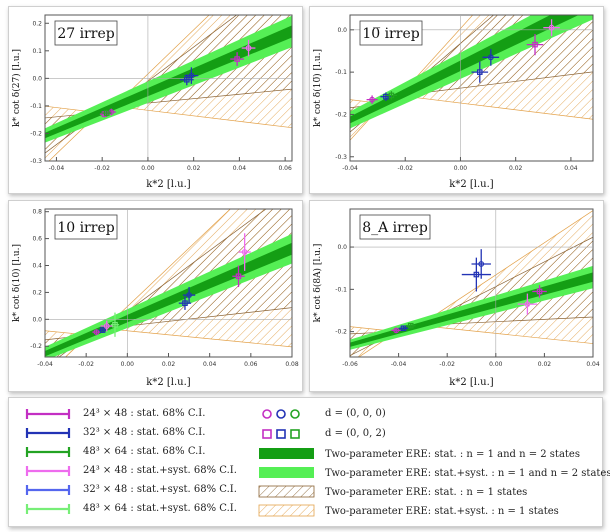  What do you see at coordinates (317, 283) in the screenshot?
I see `y-axis-label: k* cot δ(8A) [l.u.]` at bounding box center [317, 283].